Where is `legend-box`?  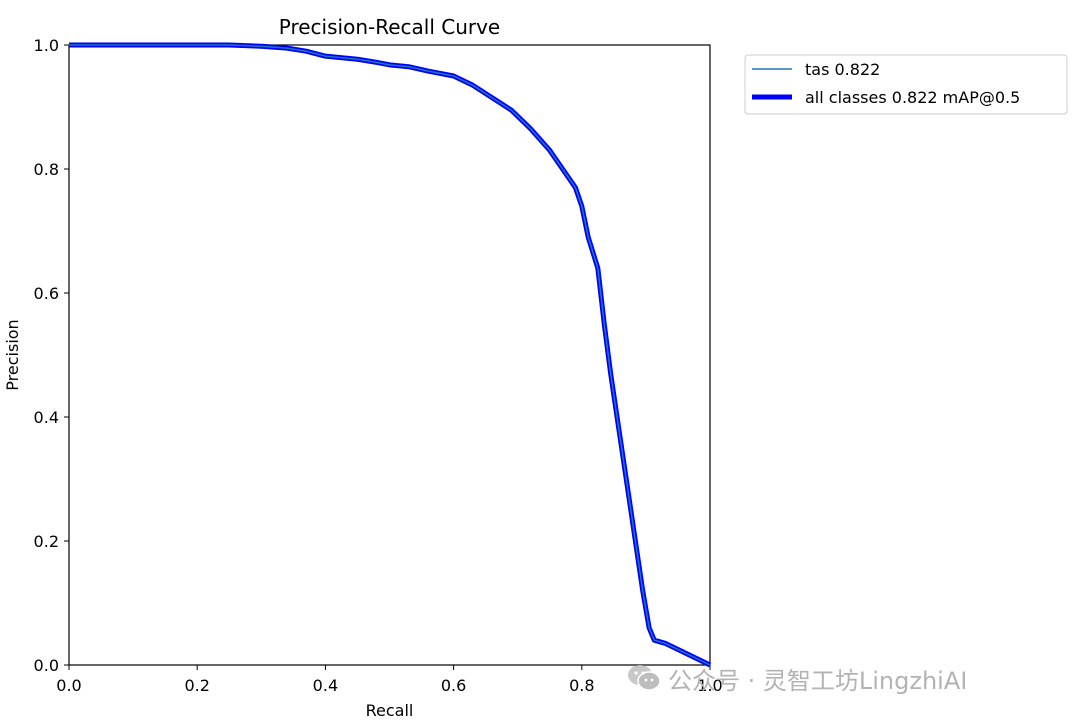 legend-box is located at coordinates (906, 84).